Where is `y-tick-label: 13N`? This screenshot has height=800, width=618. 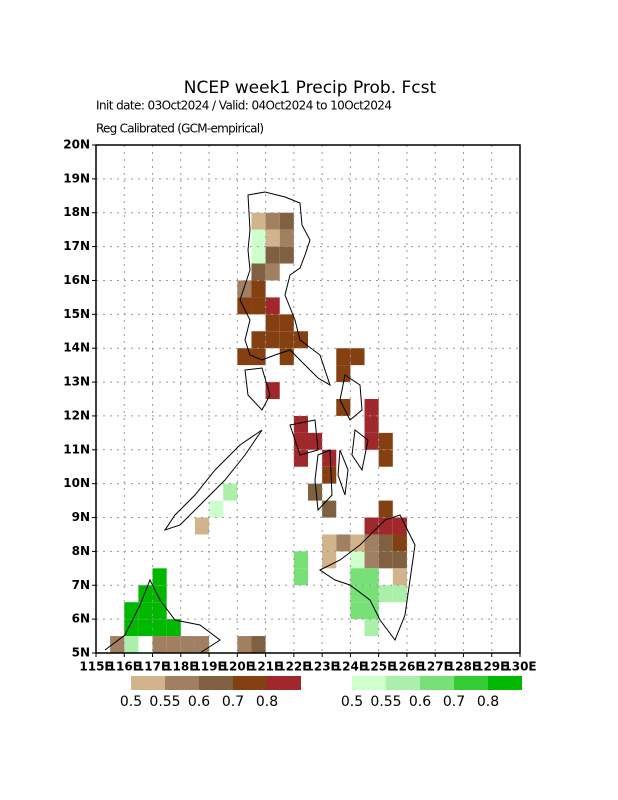 y-tick-label: 13N is located at coordinates (76, 382).